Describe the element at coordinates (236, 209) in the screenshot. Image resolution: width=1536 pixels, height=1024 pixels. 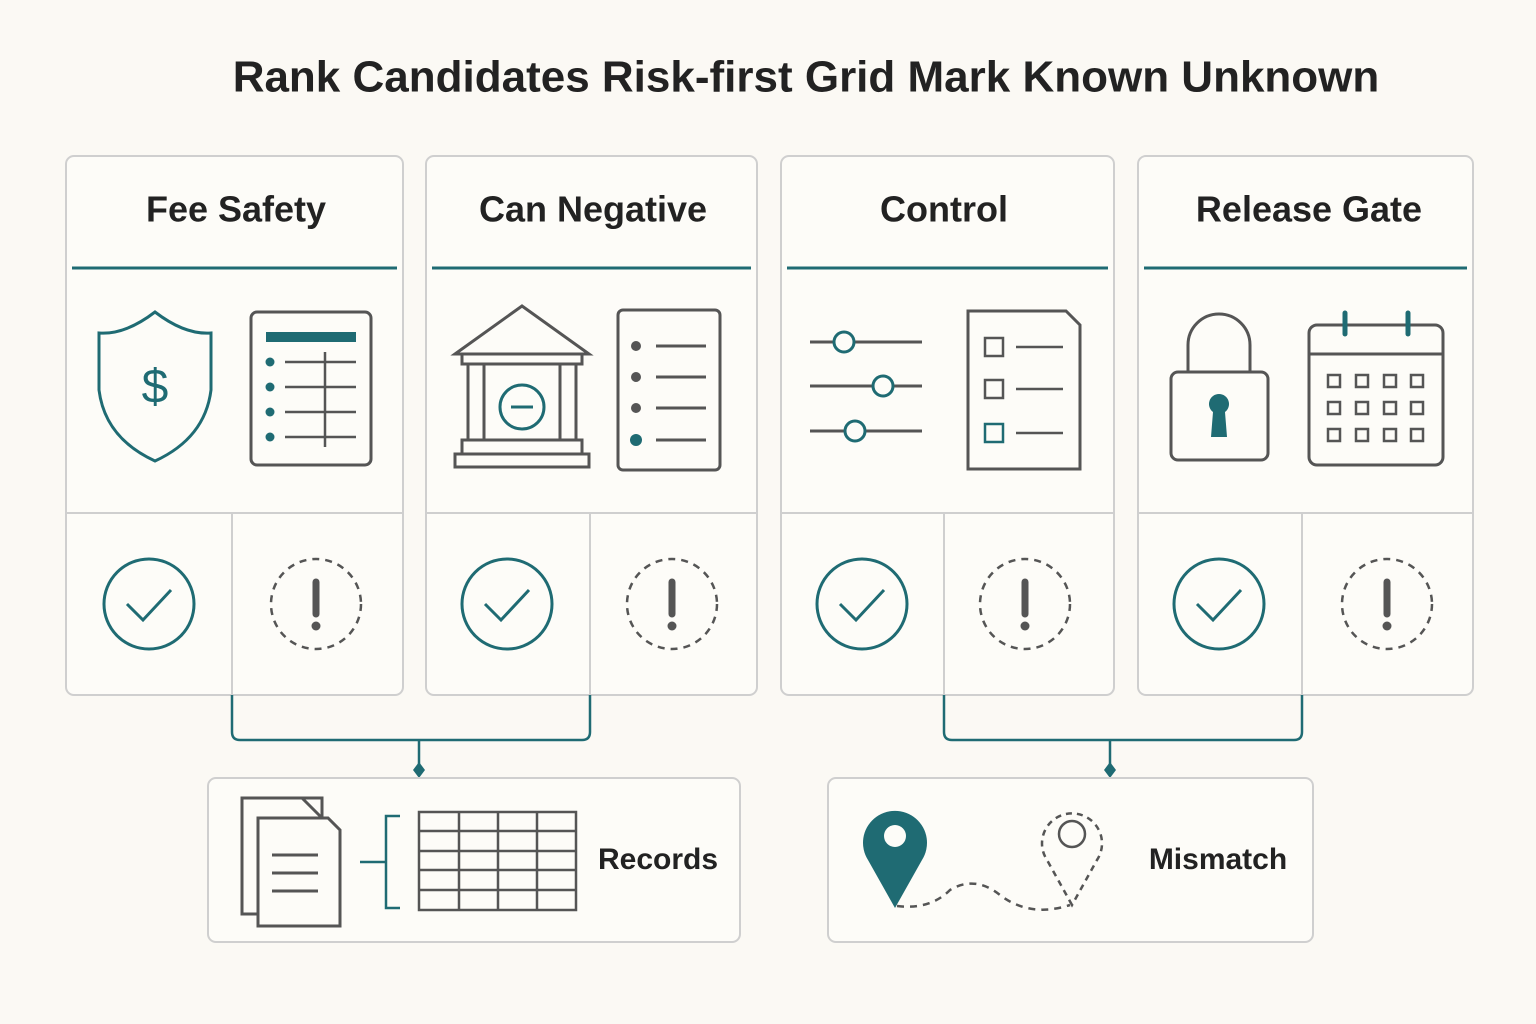
I see `column-label: Fee Safety` at that location.